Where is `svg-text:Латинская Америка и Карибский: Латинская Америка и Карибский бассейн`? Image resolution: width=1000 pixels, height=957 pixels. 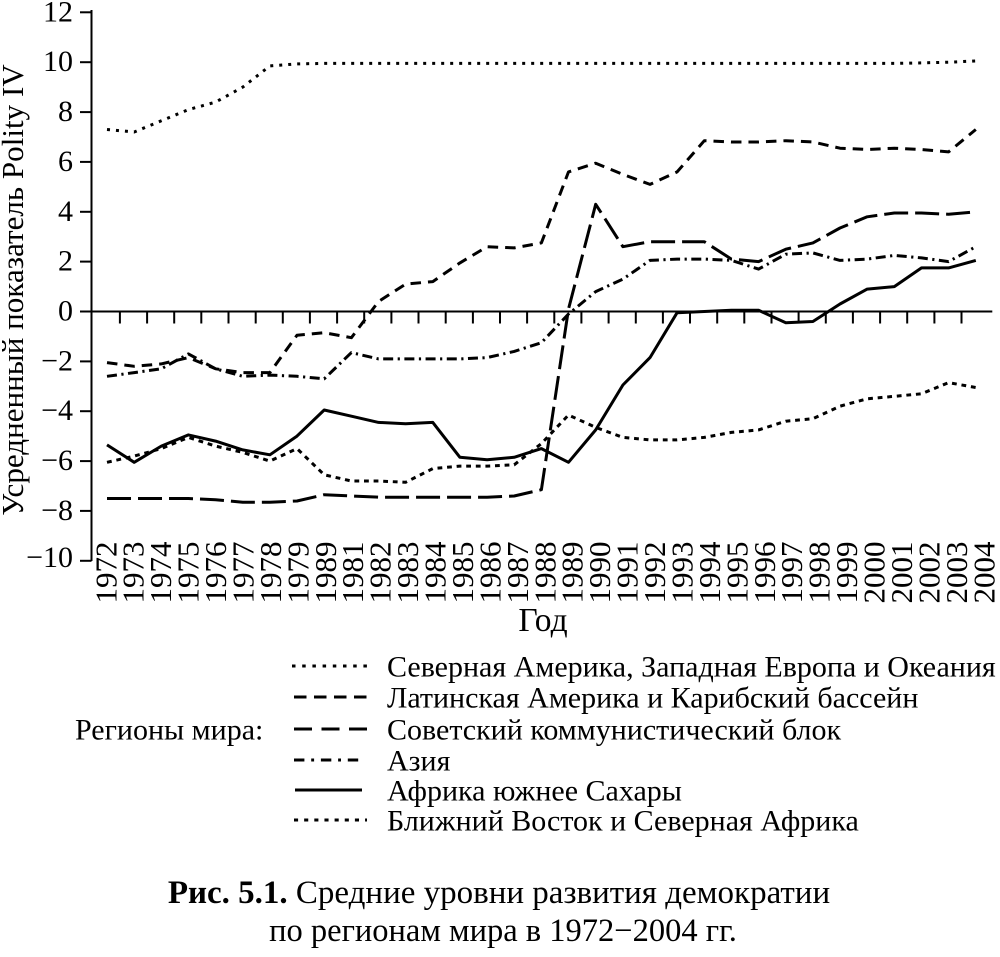 svg-text:Латинская Америка и Карибский: Латинская Америка и Карибский бассейн is located at coordinates (652, 698).